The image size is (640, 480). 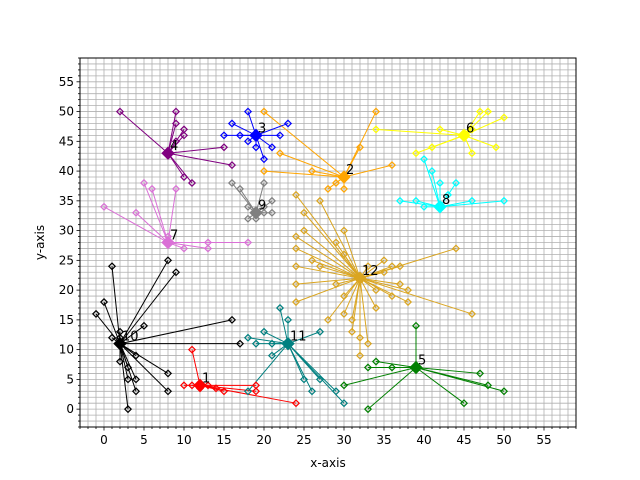 What do you see at coordinates (446, 200) in the screenshot?
I see `cluster-8-label: 8` at bounding box center [446, 200].